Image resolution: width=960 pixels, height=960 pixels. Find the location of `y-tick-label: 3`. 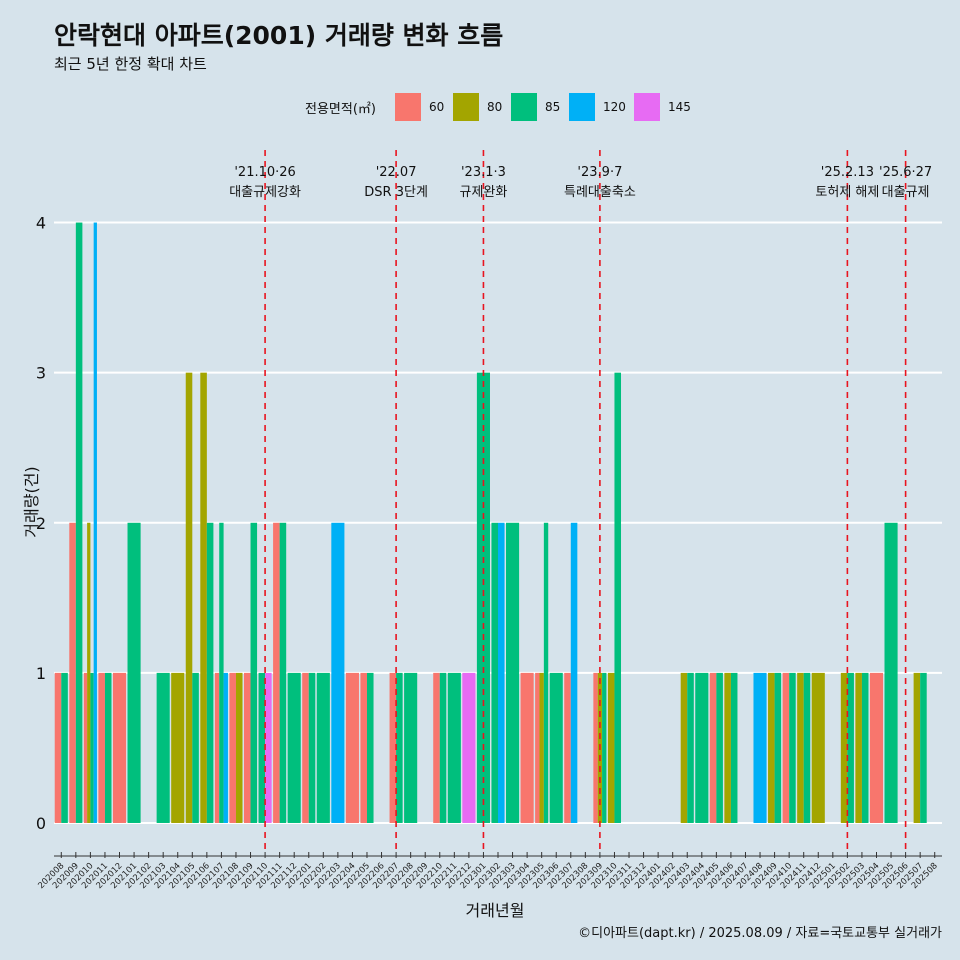

y-tick-label: 3 is located at coordinates (41, 373).